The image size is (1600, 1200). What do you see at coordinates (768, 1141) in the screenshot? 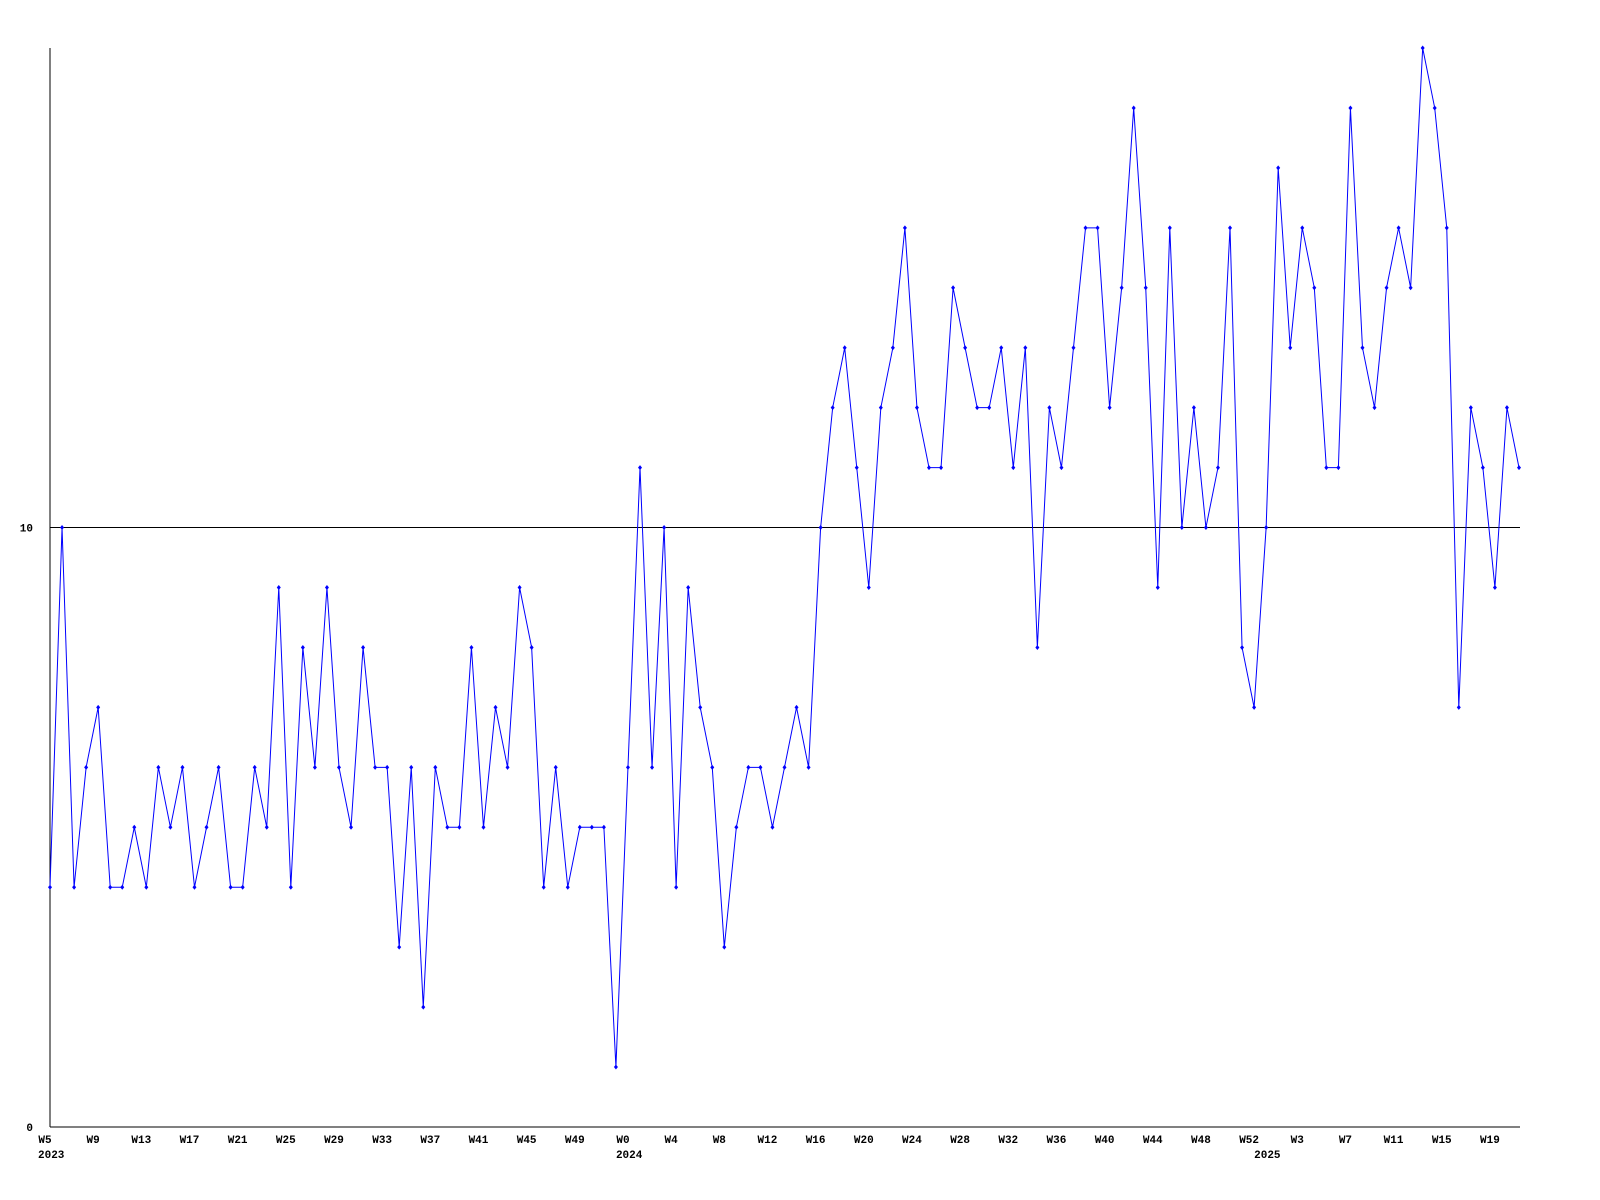
I see `x-tick-label: W12` at bounding box center [768, 1141].